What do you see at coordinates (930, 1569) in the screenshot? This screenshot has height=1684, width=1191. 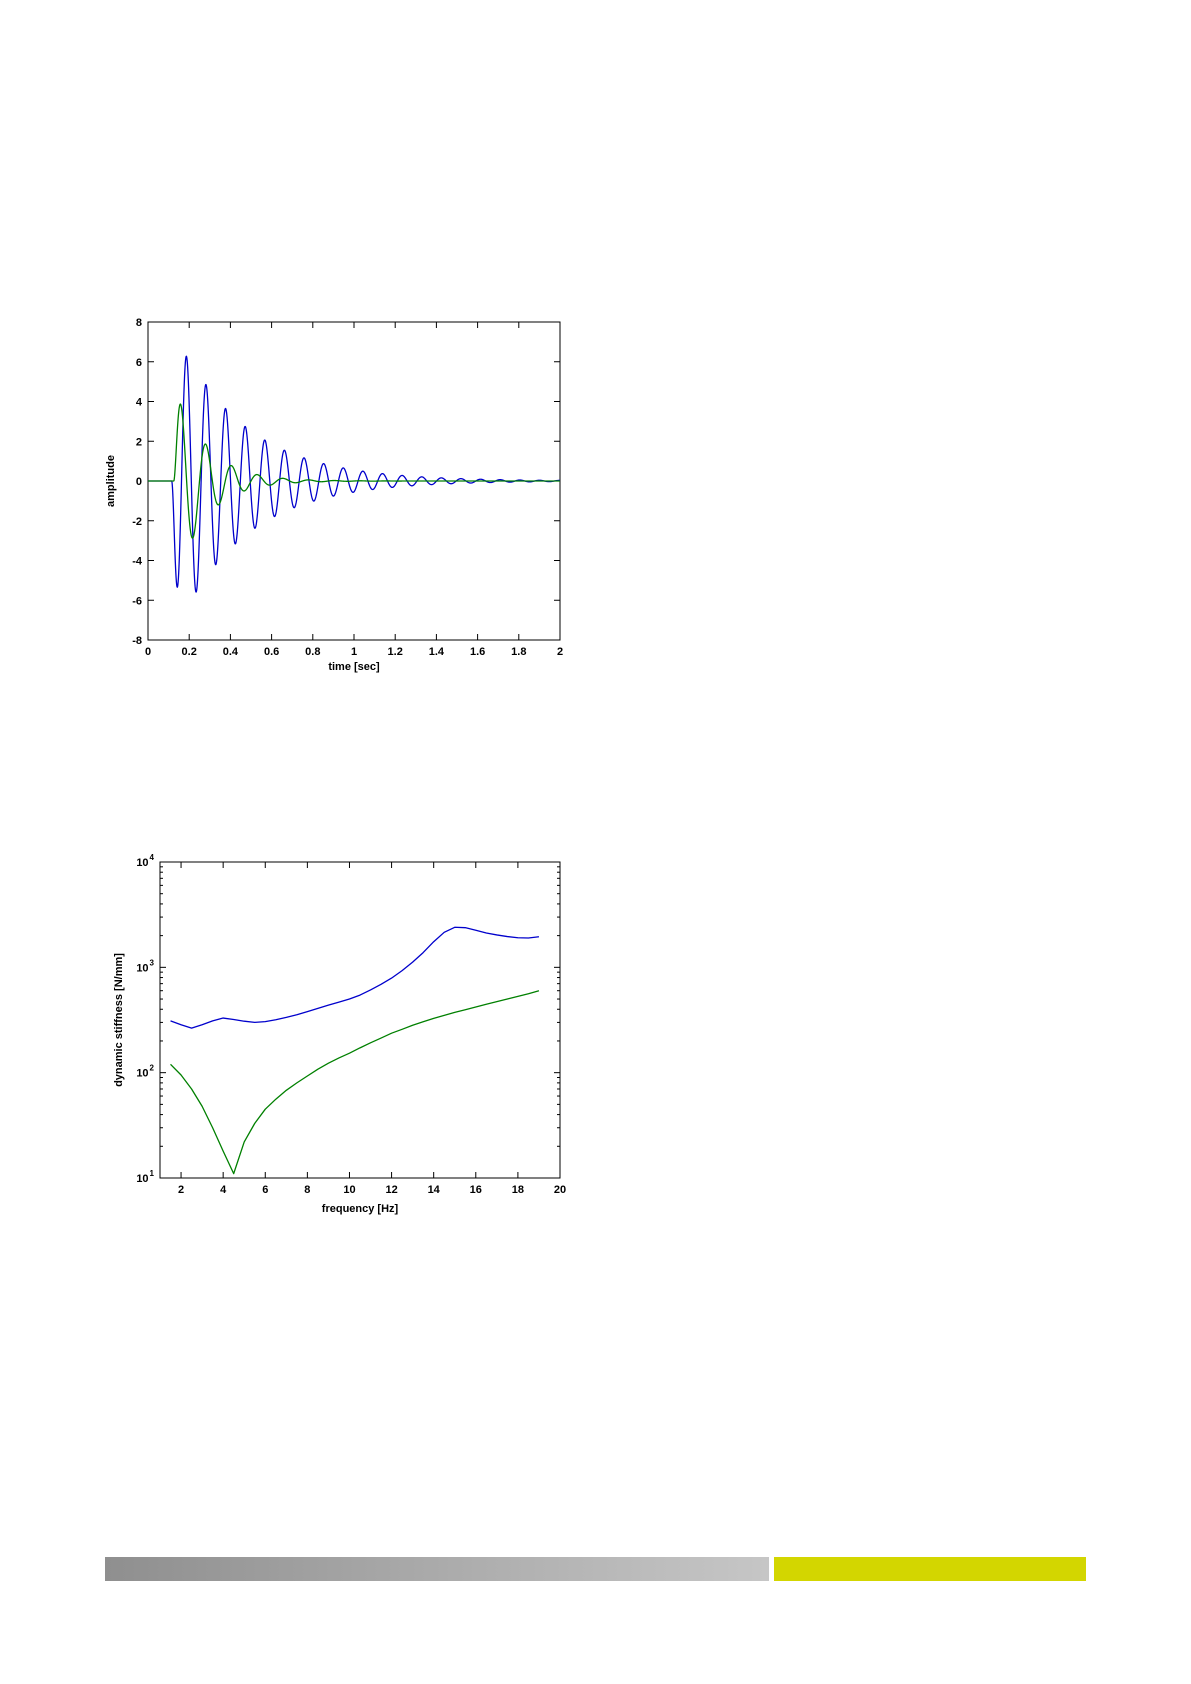 I see `footer-yellow-bar` at bounding box center [930, 1569].